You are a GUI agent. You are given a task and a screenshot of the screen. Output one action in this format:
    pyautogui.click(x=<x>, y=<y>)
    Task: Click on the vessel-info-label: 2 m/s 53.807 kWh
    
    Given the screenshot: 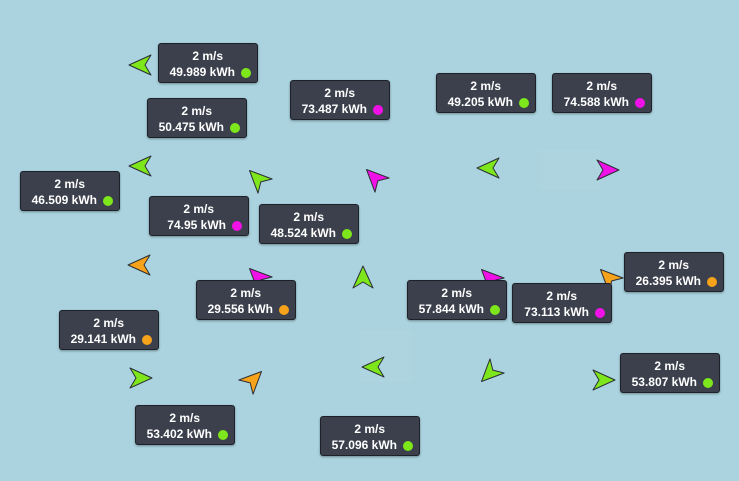 What is the action you would take?
    pyautogui.click(x=670, y=373)
    